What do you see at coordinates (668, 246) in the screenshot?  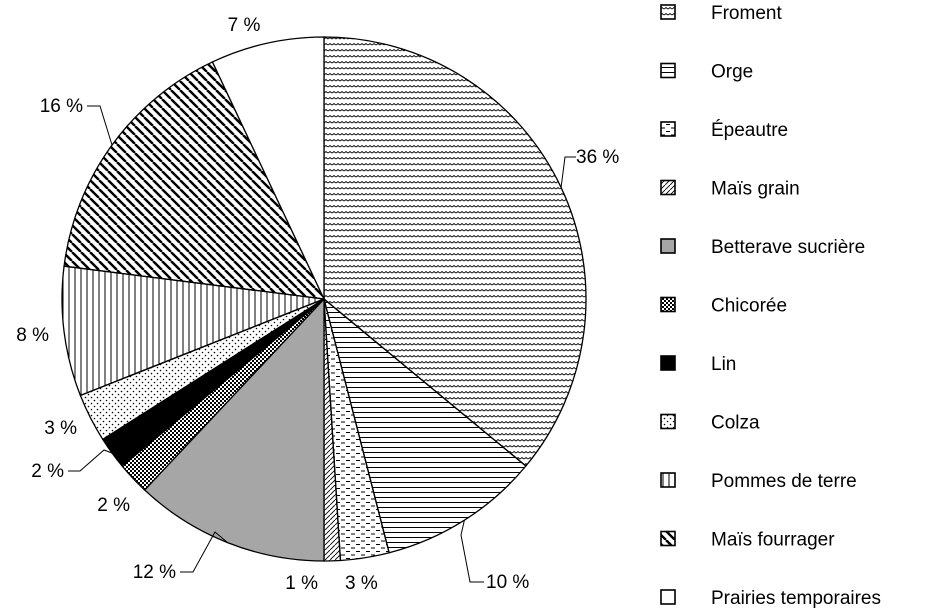 I see `legend-swatch-betterave-sucriere` at bounding box center [668, 246].